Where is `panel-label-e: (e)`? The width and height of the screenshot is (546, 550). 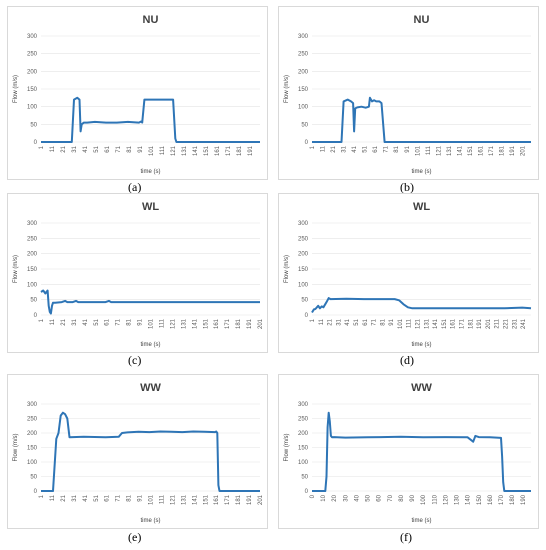 panel-label-e: (e) is located at coordinates (135, 537).